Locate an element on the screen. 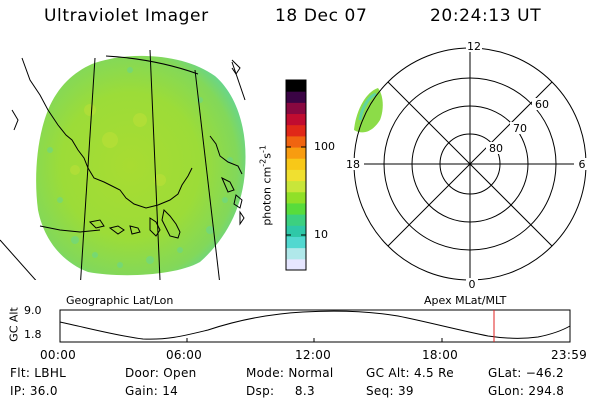  colorbar-unit-label: photon cm-2s-1 is located at coordinates (266, 185).